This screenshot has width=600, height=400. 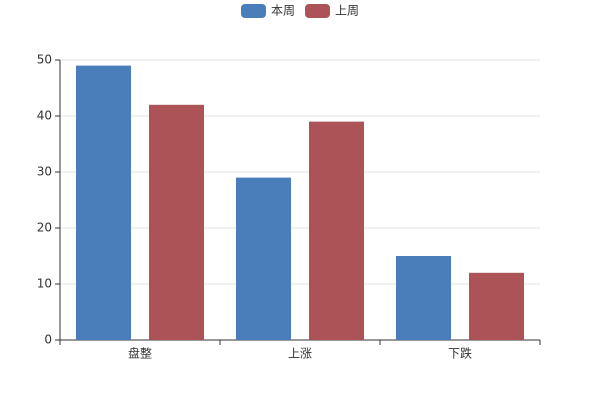 What do you see at coordinates (300, 353) in the screenshot?
I see `x-tick-label: 上涨` at bounding box center [300, 353].